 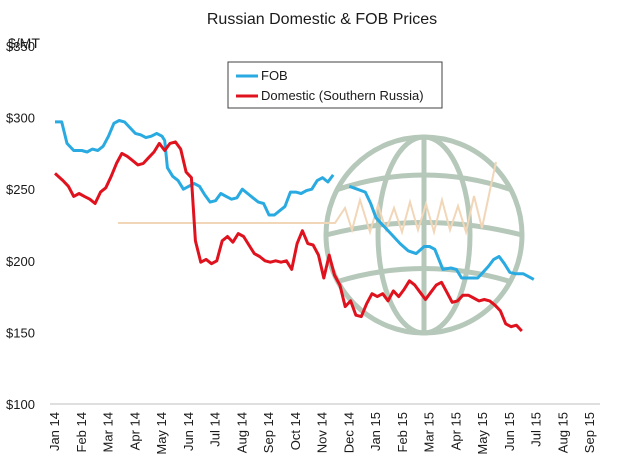 What do you see at coordinates (20, 225) in the screenshot?
I see `y-axis: $100 $150 $200 $250 $300 $350` at bounding box center [20, 225].